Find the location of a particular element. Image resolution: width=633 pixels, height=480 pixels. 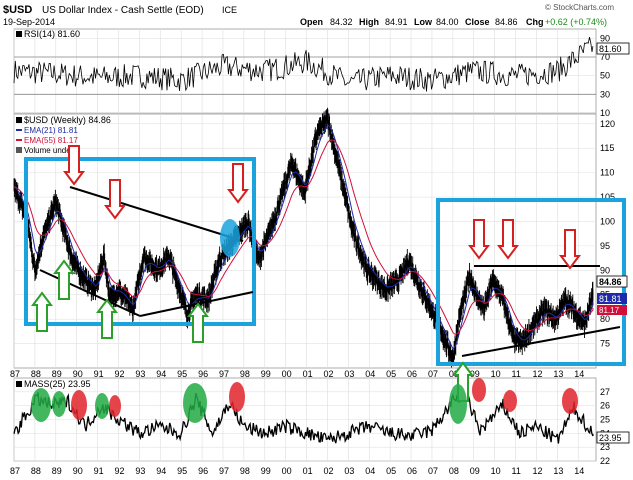

rsi-legend-label: RSI(14) 81.60 is located at coordinates (52, 34).